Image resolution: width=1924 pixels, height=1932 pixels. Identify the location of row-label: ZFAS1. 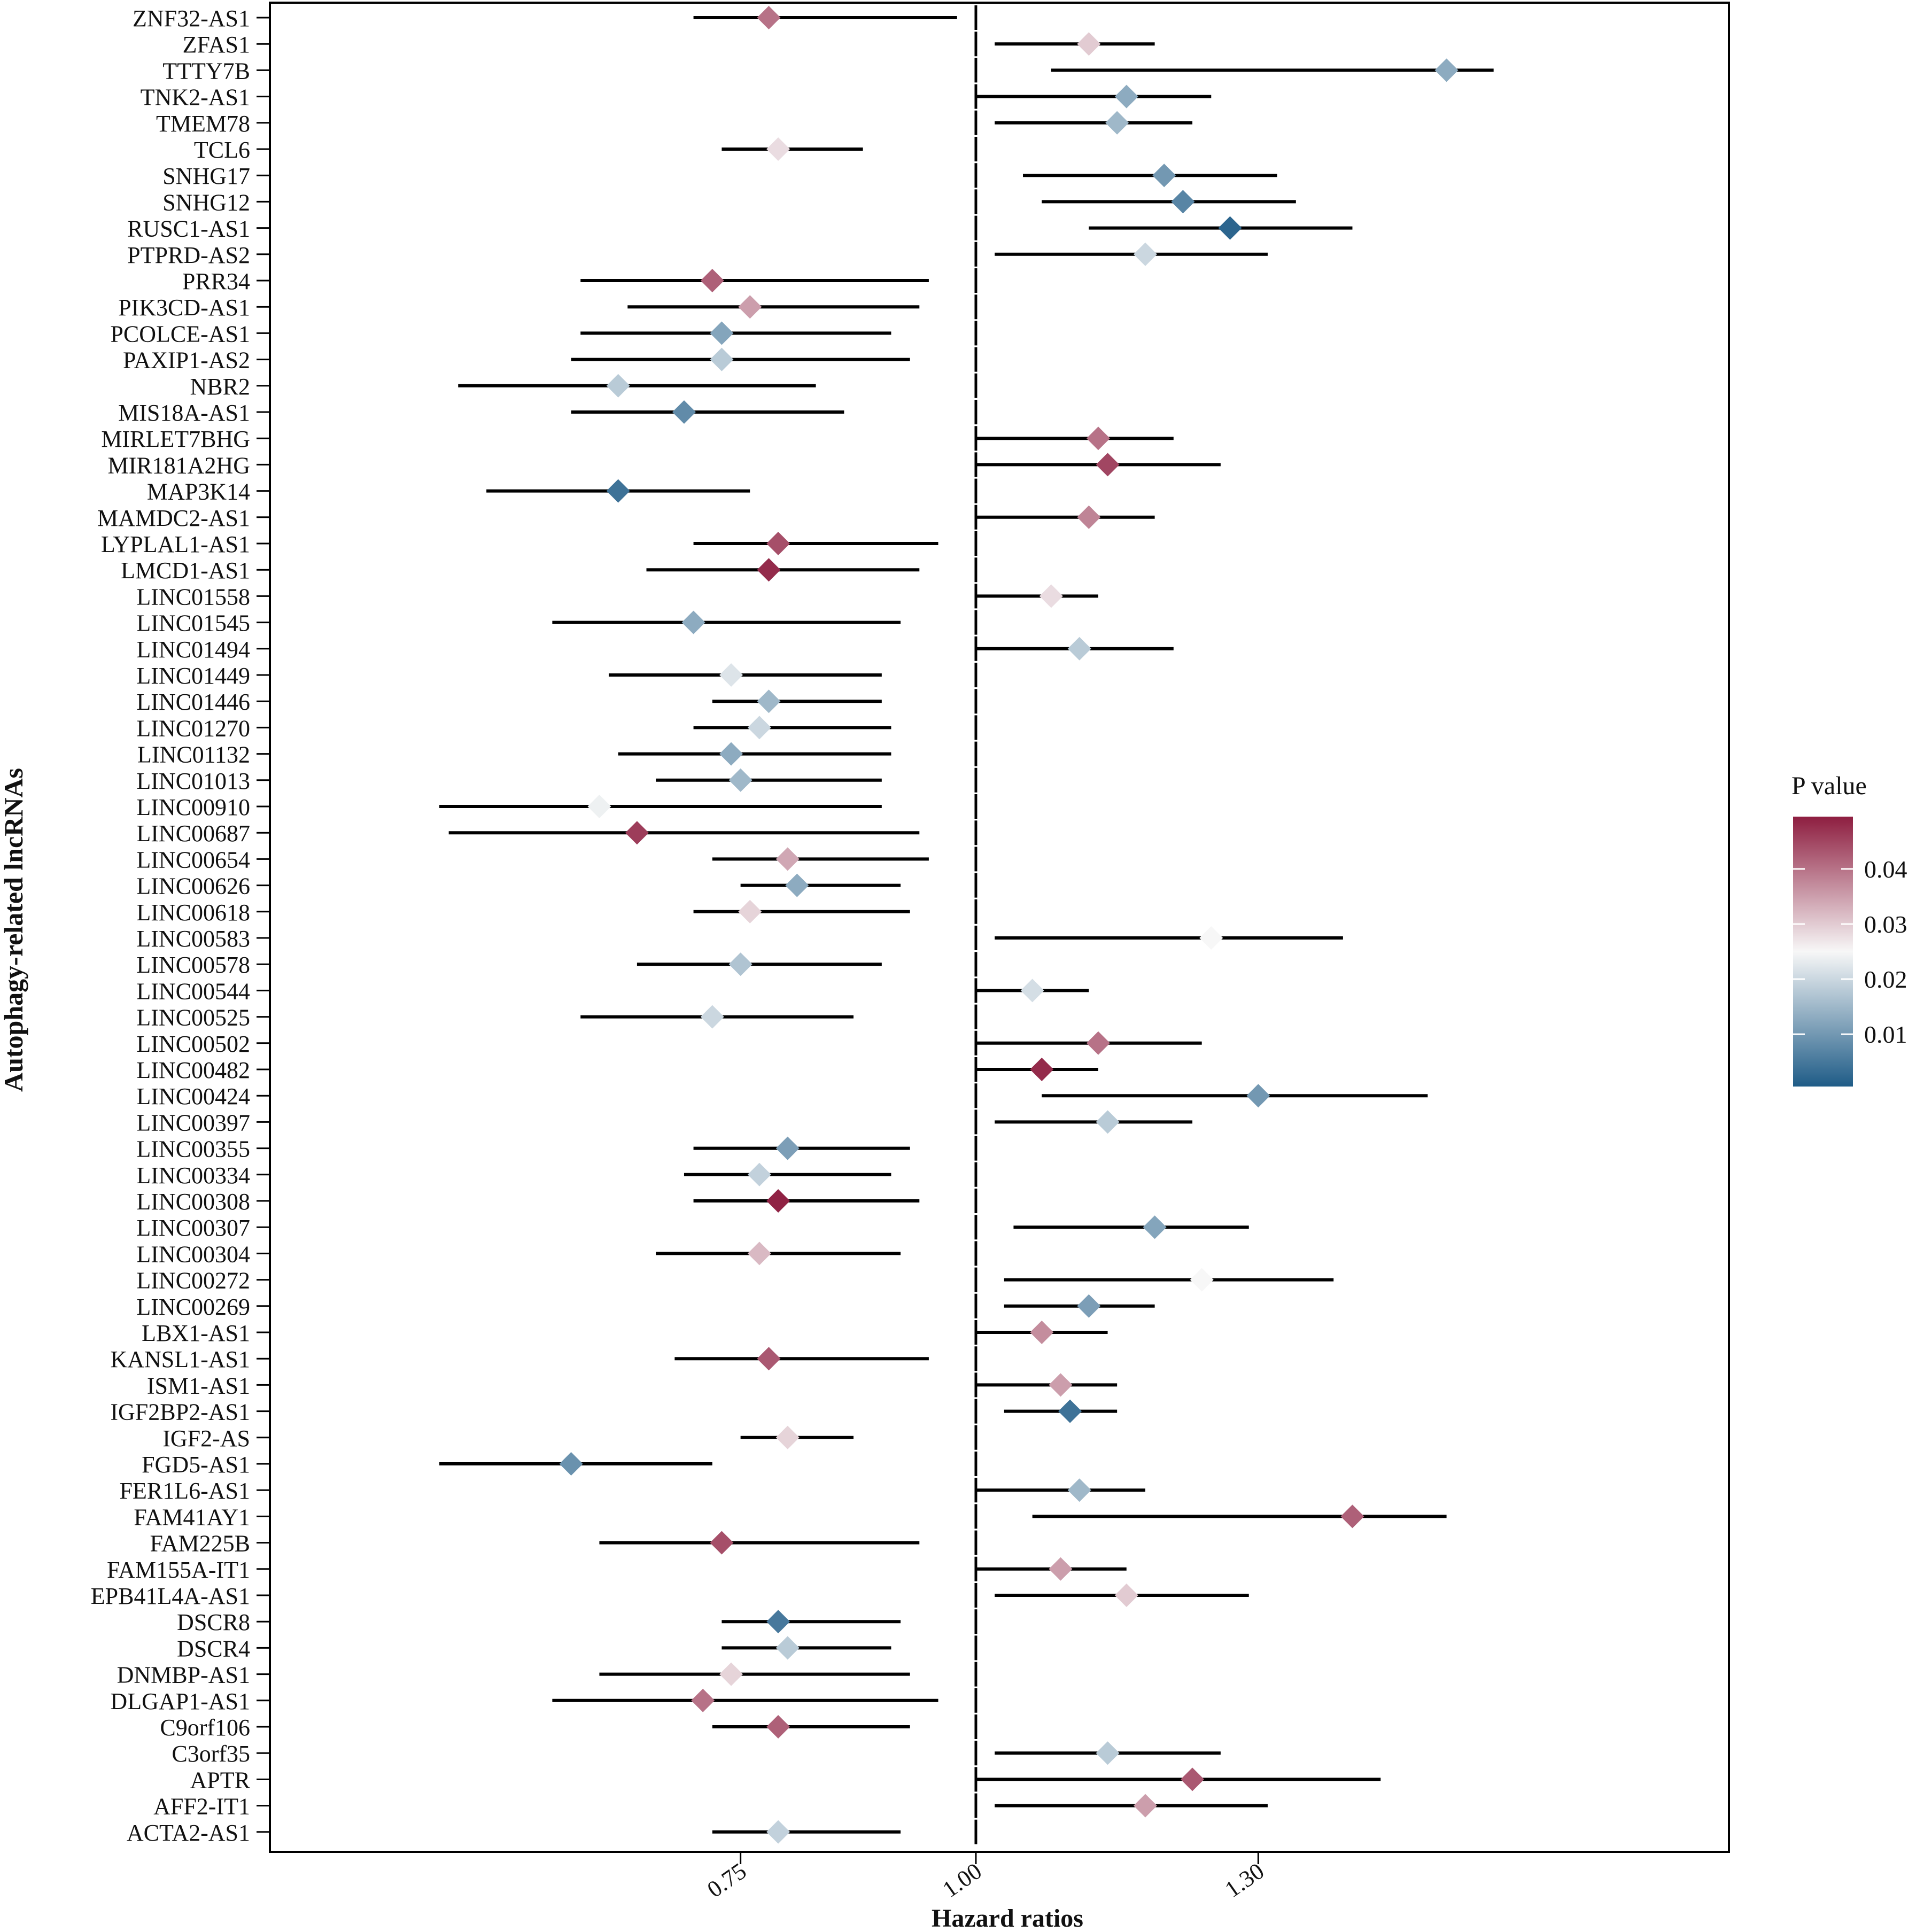
(217, 45).